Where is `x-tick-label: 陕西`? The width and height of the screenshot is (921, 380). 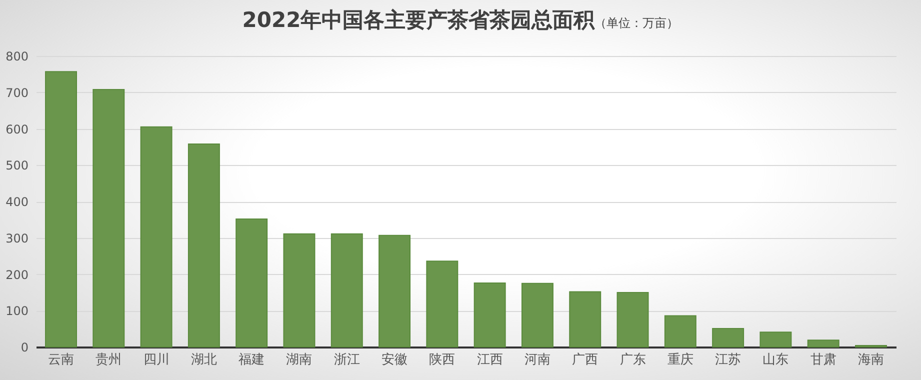 x-tick-label: 陕西 is located at coordinates (442, 360).